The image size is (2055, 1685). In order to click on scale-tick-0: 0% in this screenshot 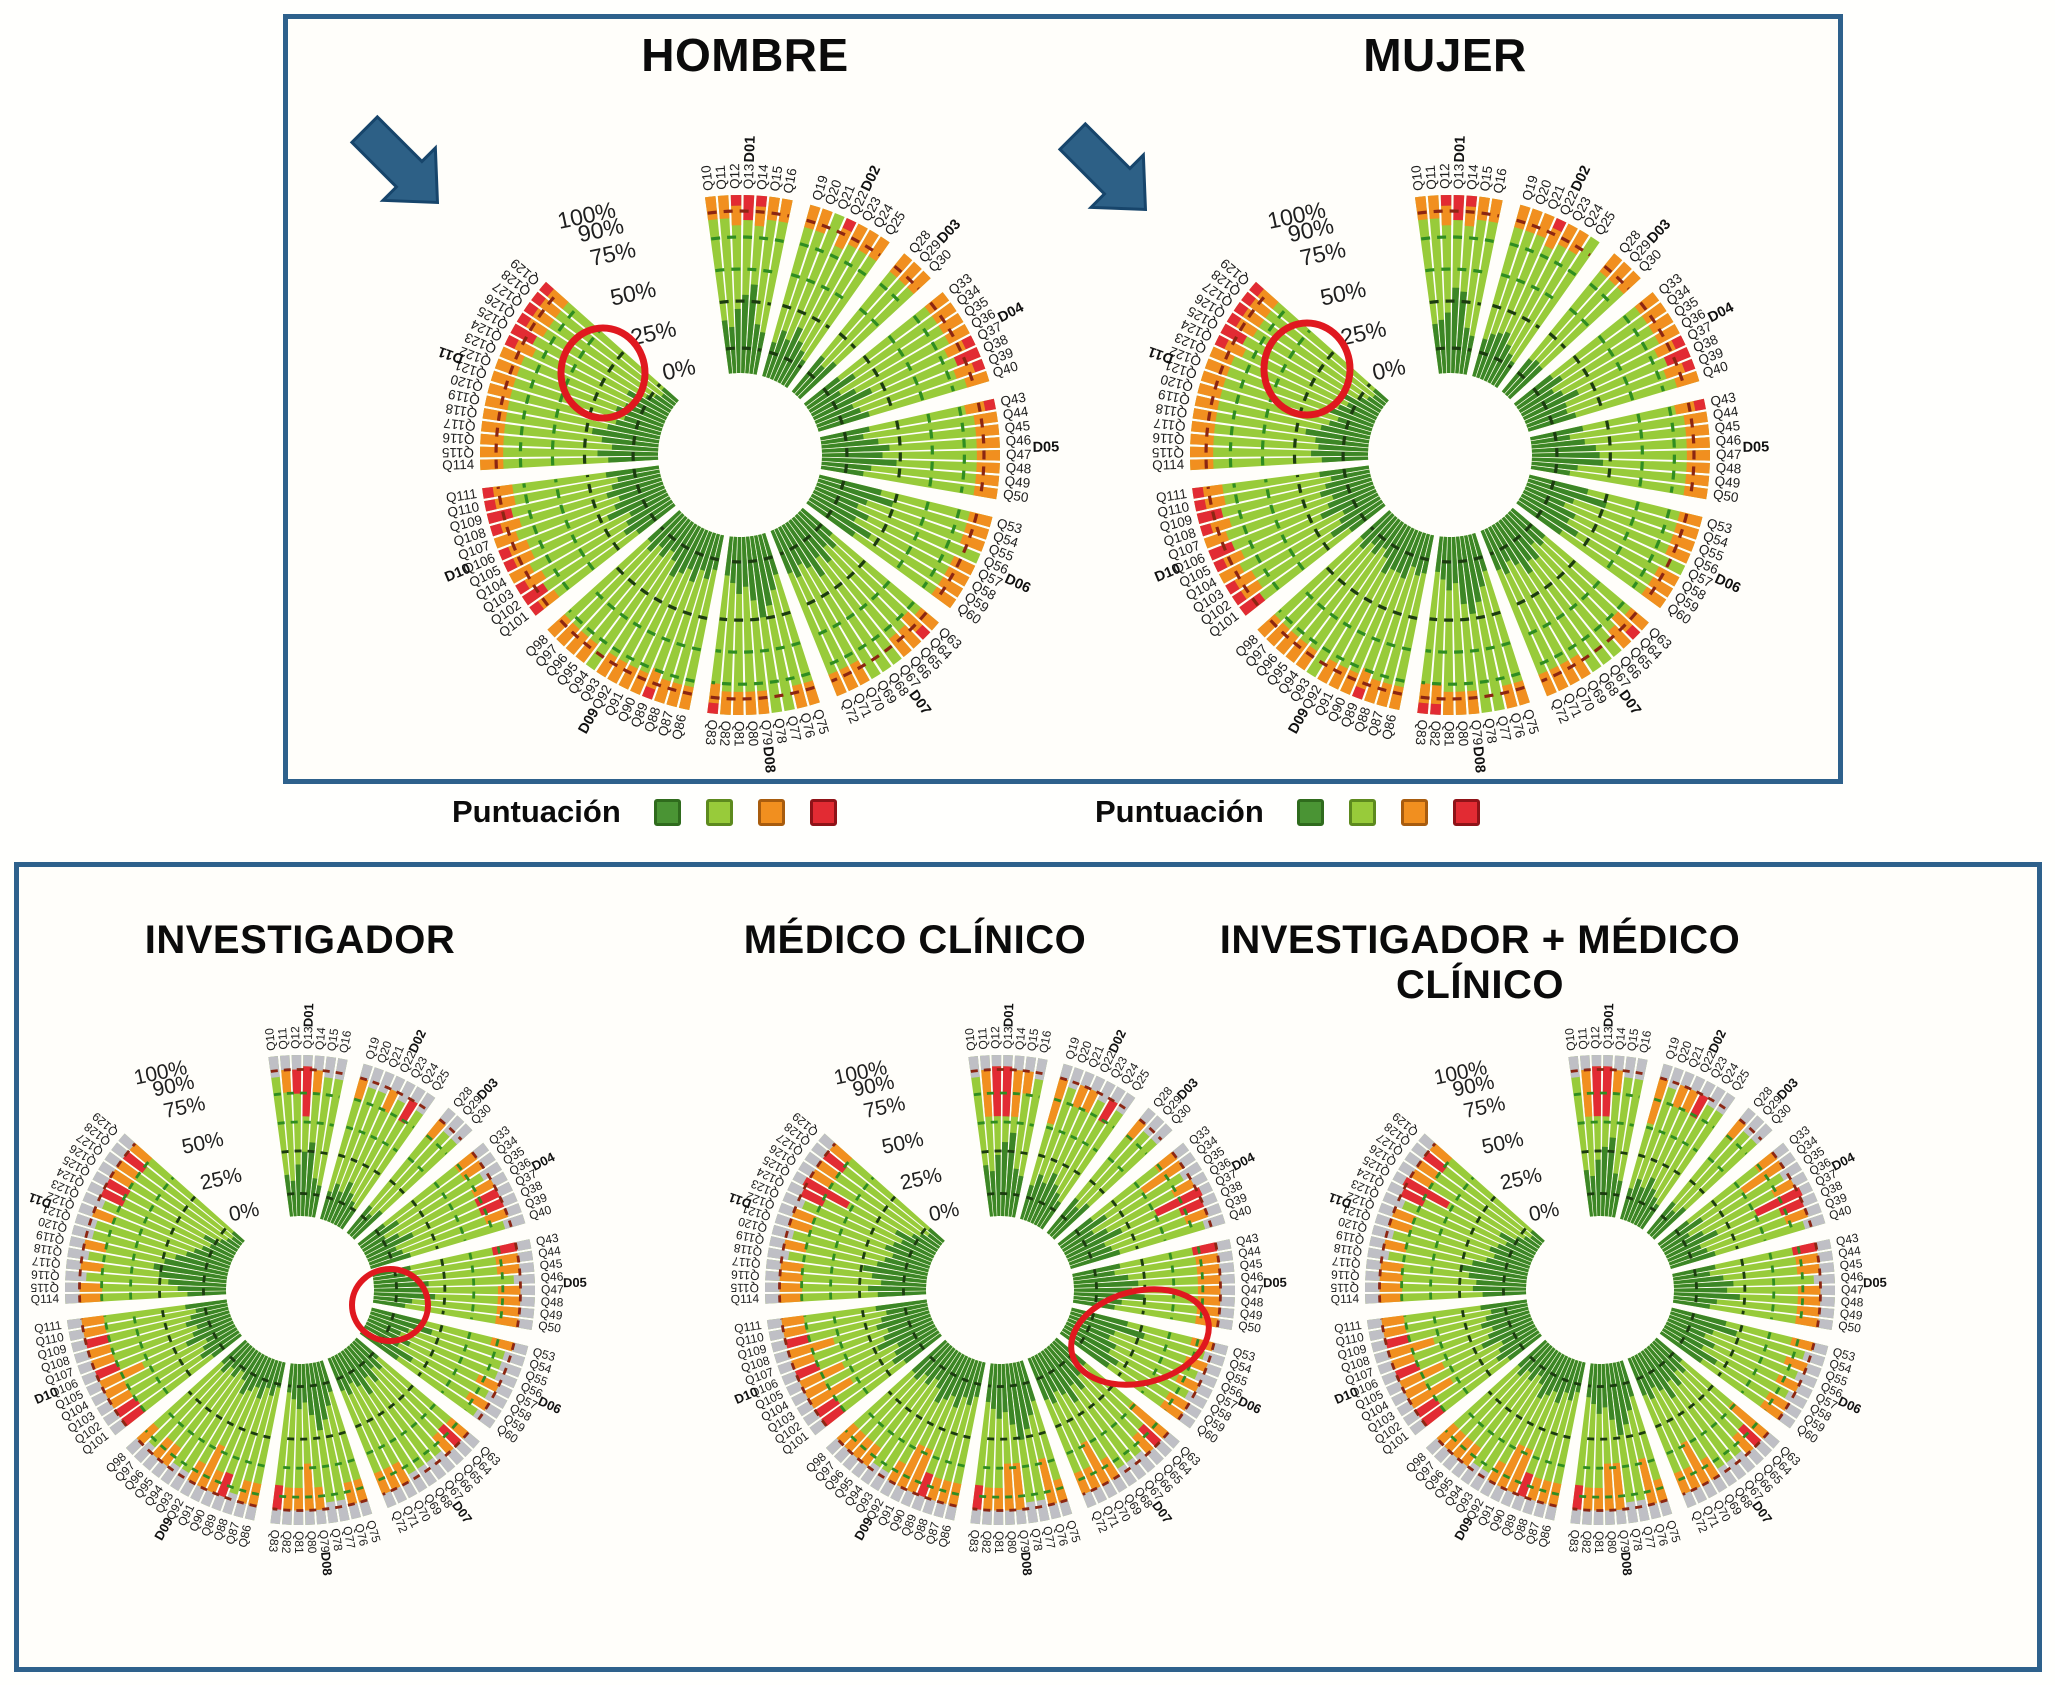, I will do `click(944, 1212)`.